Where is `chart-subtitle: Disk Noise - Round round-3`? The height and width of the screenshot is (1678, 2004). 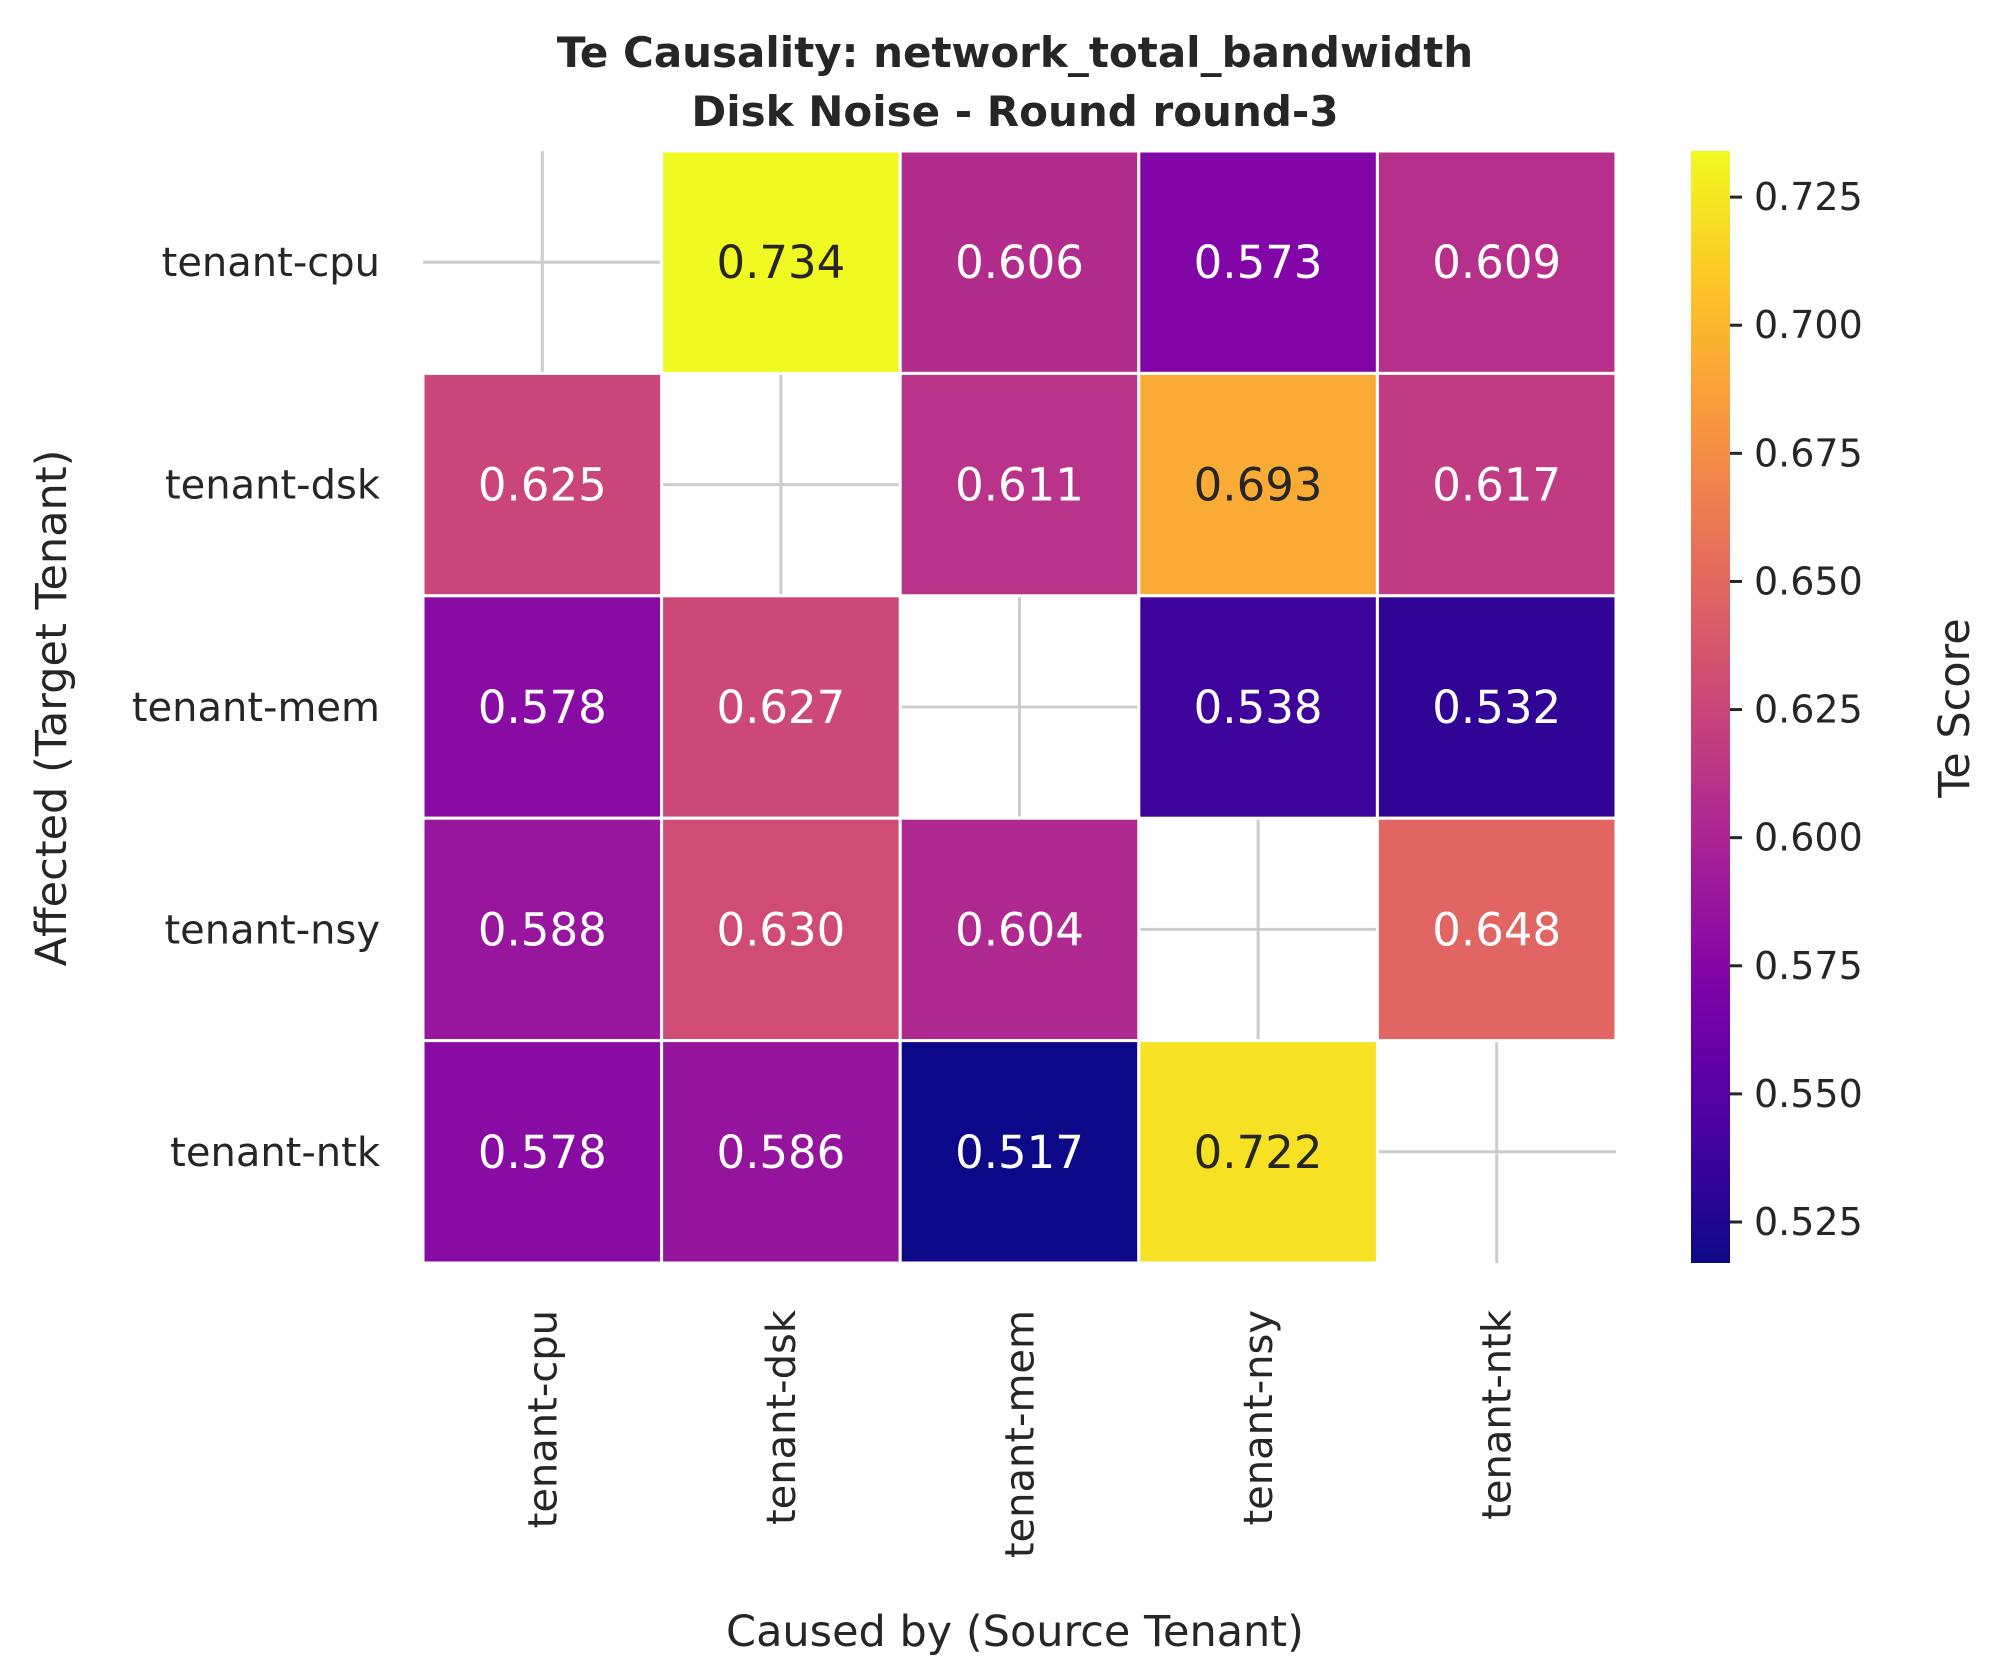
chart-subtitle: Disk Noise - Round round-3 is located at coordinates (1014, 111).